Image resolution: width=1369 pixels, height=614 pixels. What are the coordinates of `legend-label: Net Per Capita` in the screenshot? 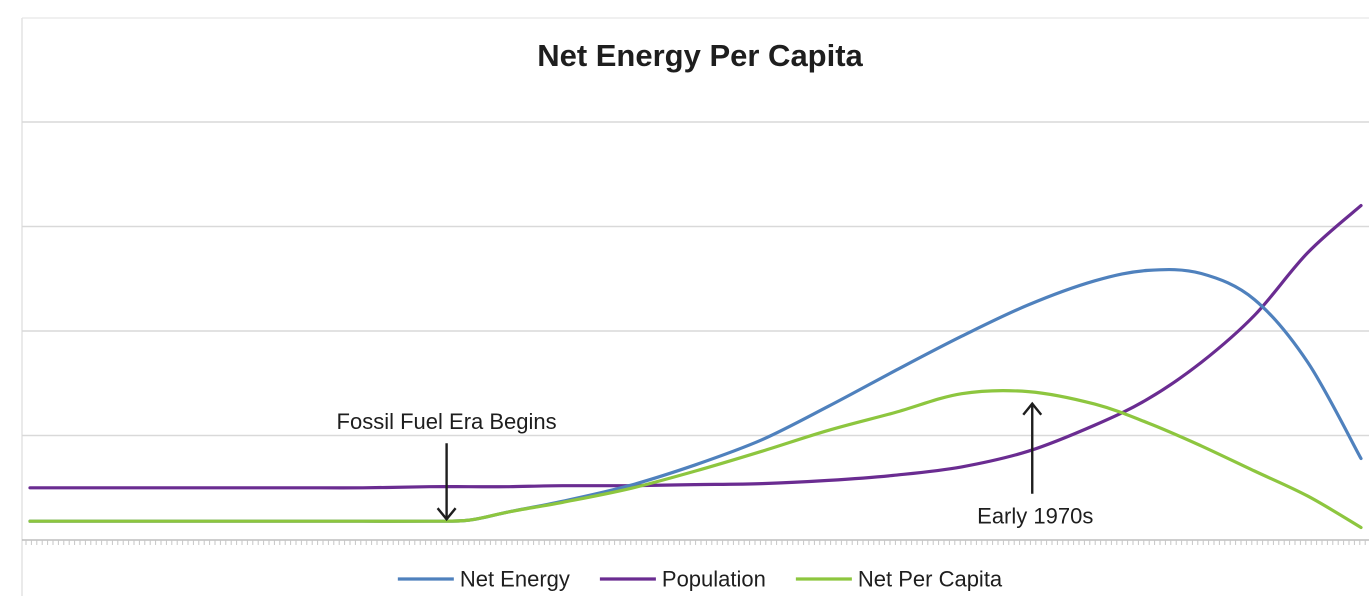 It's located at (930, 579).